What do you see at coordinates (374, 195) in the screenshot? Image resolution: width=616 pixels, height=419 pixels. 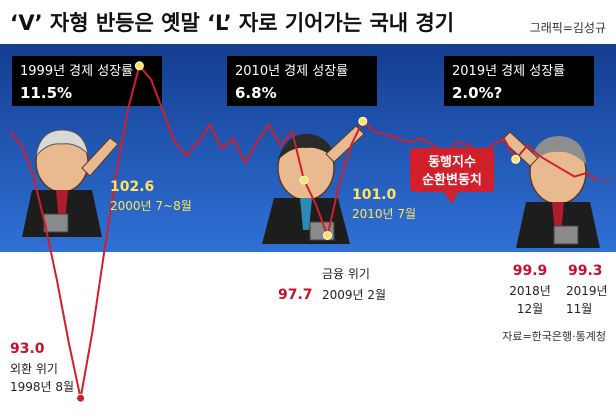 I see `annotation-value: 101.0` at bounding box center [374, 195].